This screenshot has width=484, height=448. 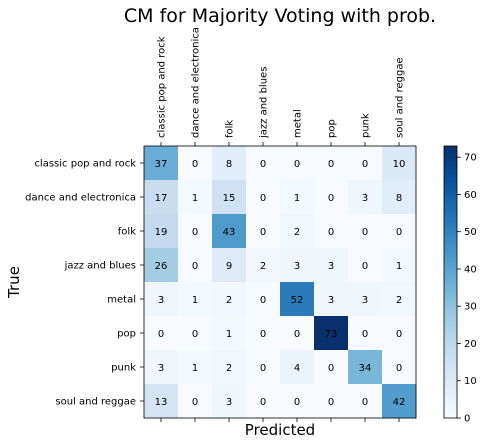 What do you see at coordinates (264, 103) in the screenshot?
I see `x-tick-label: jazz and blues` at bounding box center [264, 103].